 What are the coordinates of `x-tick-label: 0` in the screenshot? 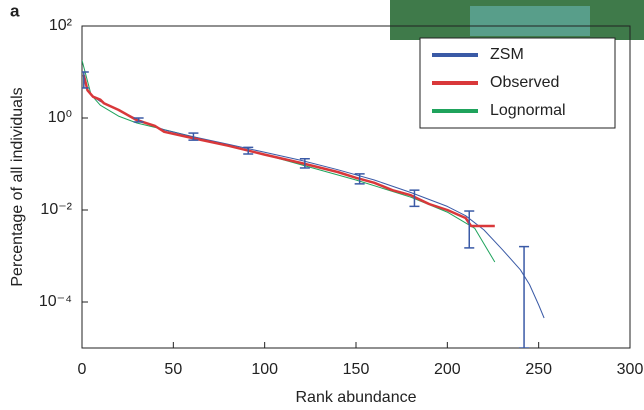 It's located at (82, 369).